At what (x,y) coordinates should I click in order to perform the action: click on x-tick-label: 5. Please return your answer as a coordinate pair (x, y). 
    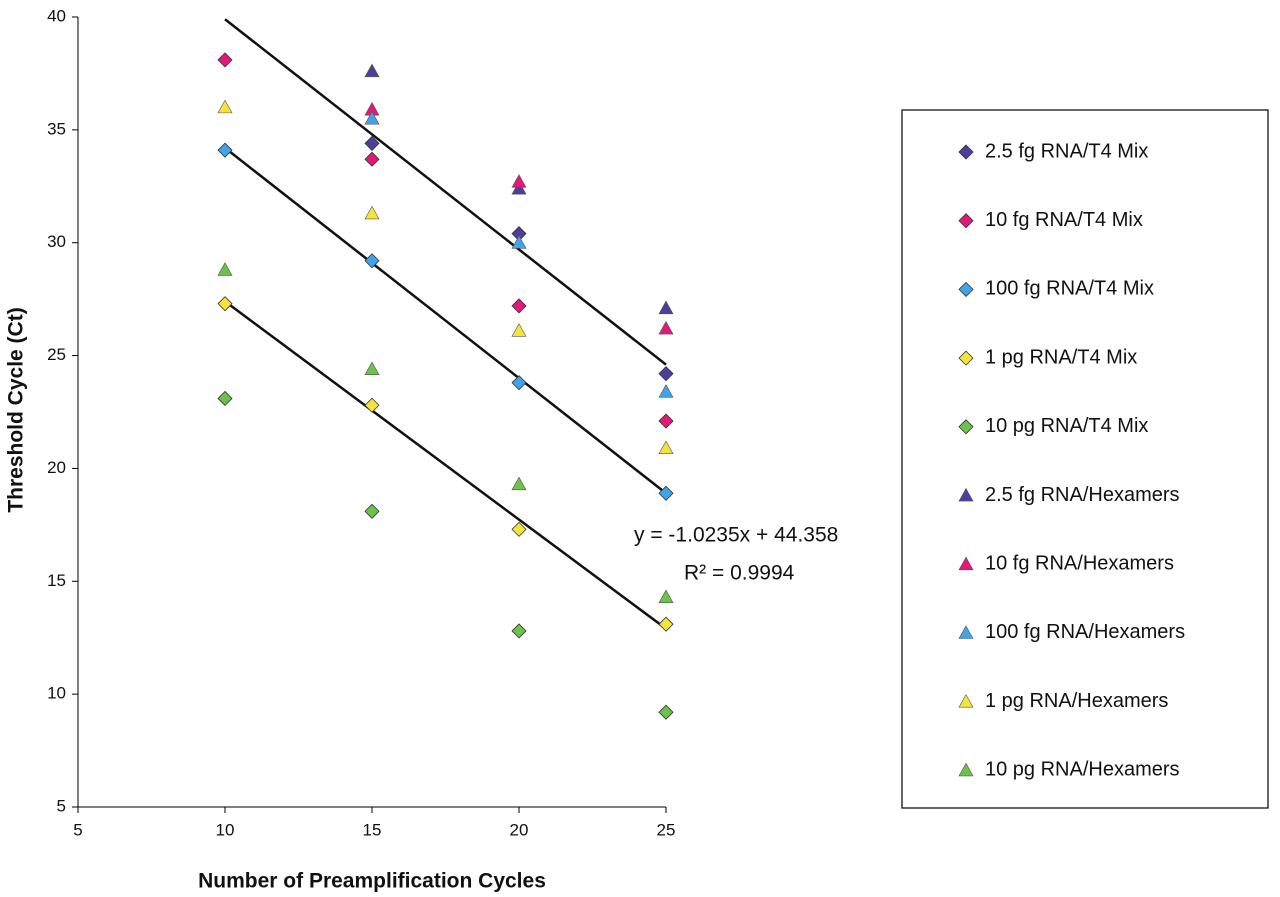
    Looking at the image, I should click on (77, 829).